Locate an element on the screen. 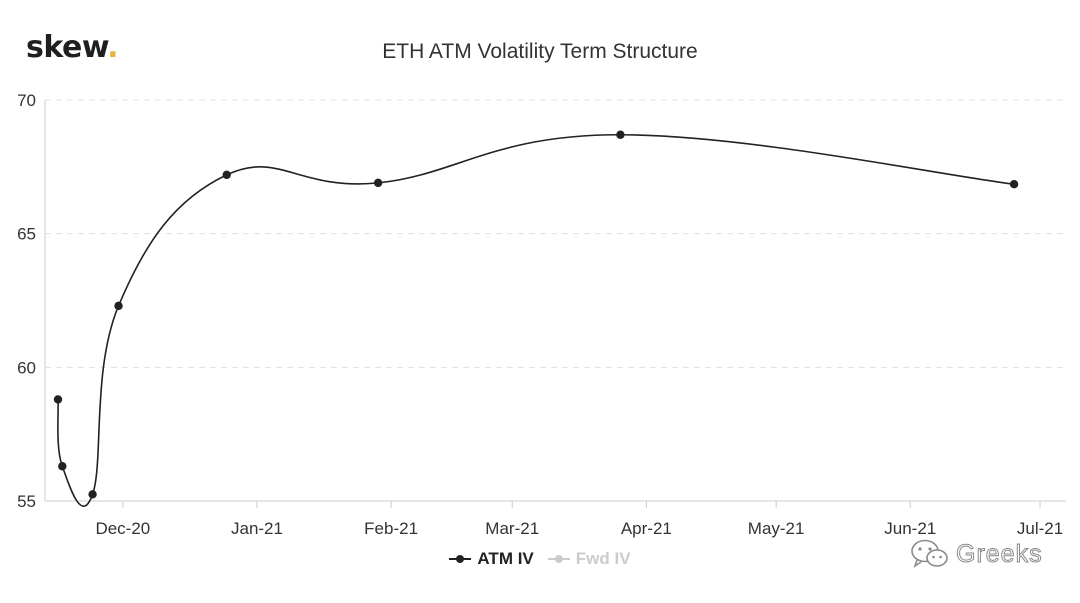  watermark: Greeks is located at coordinates (976, 554).